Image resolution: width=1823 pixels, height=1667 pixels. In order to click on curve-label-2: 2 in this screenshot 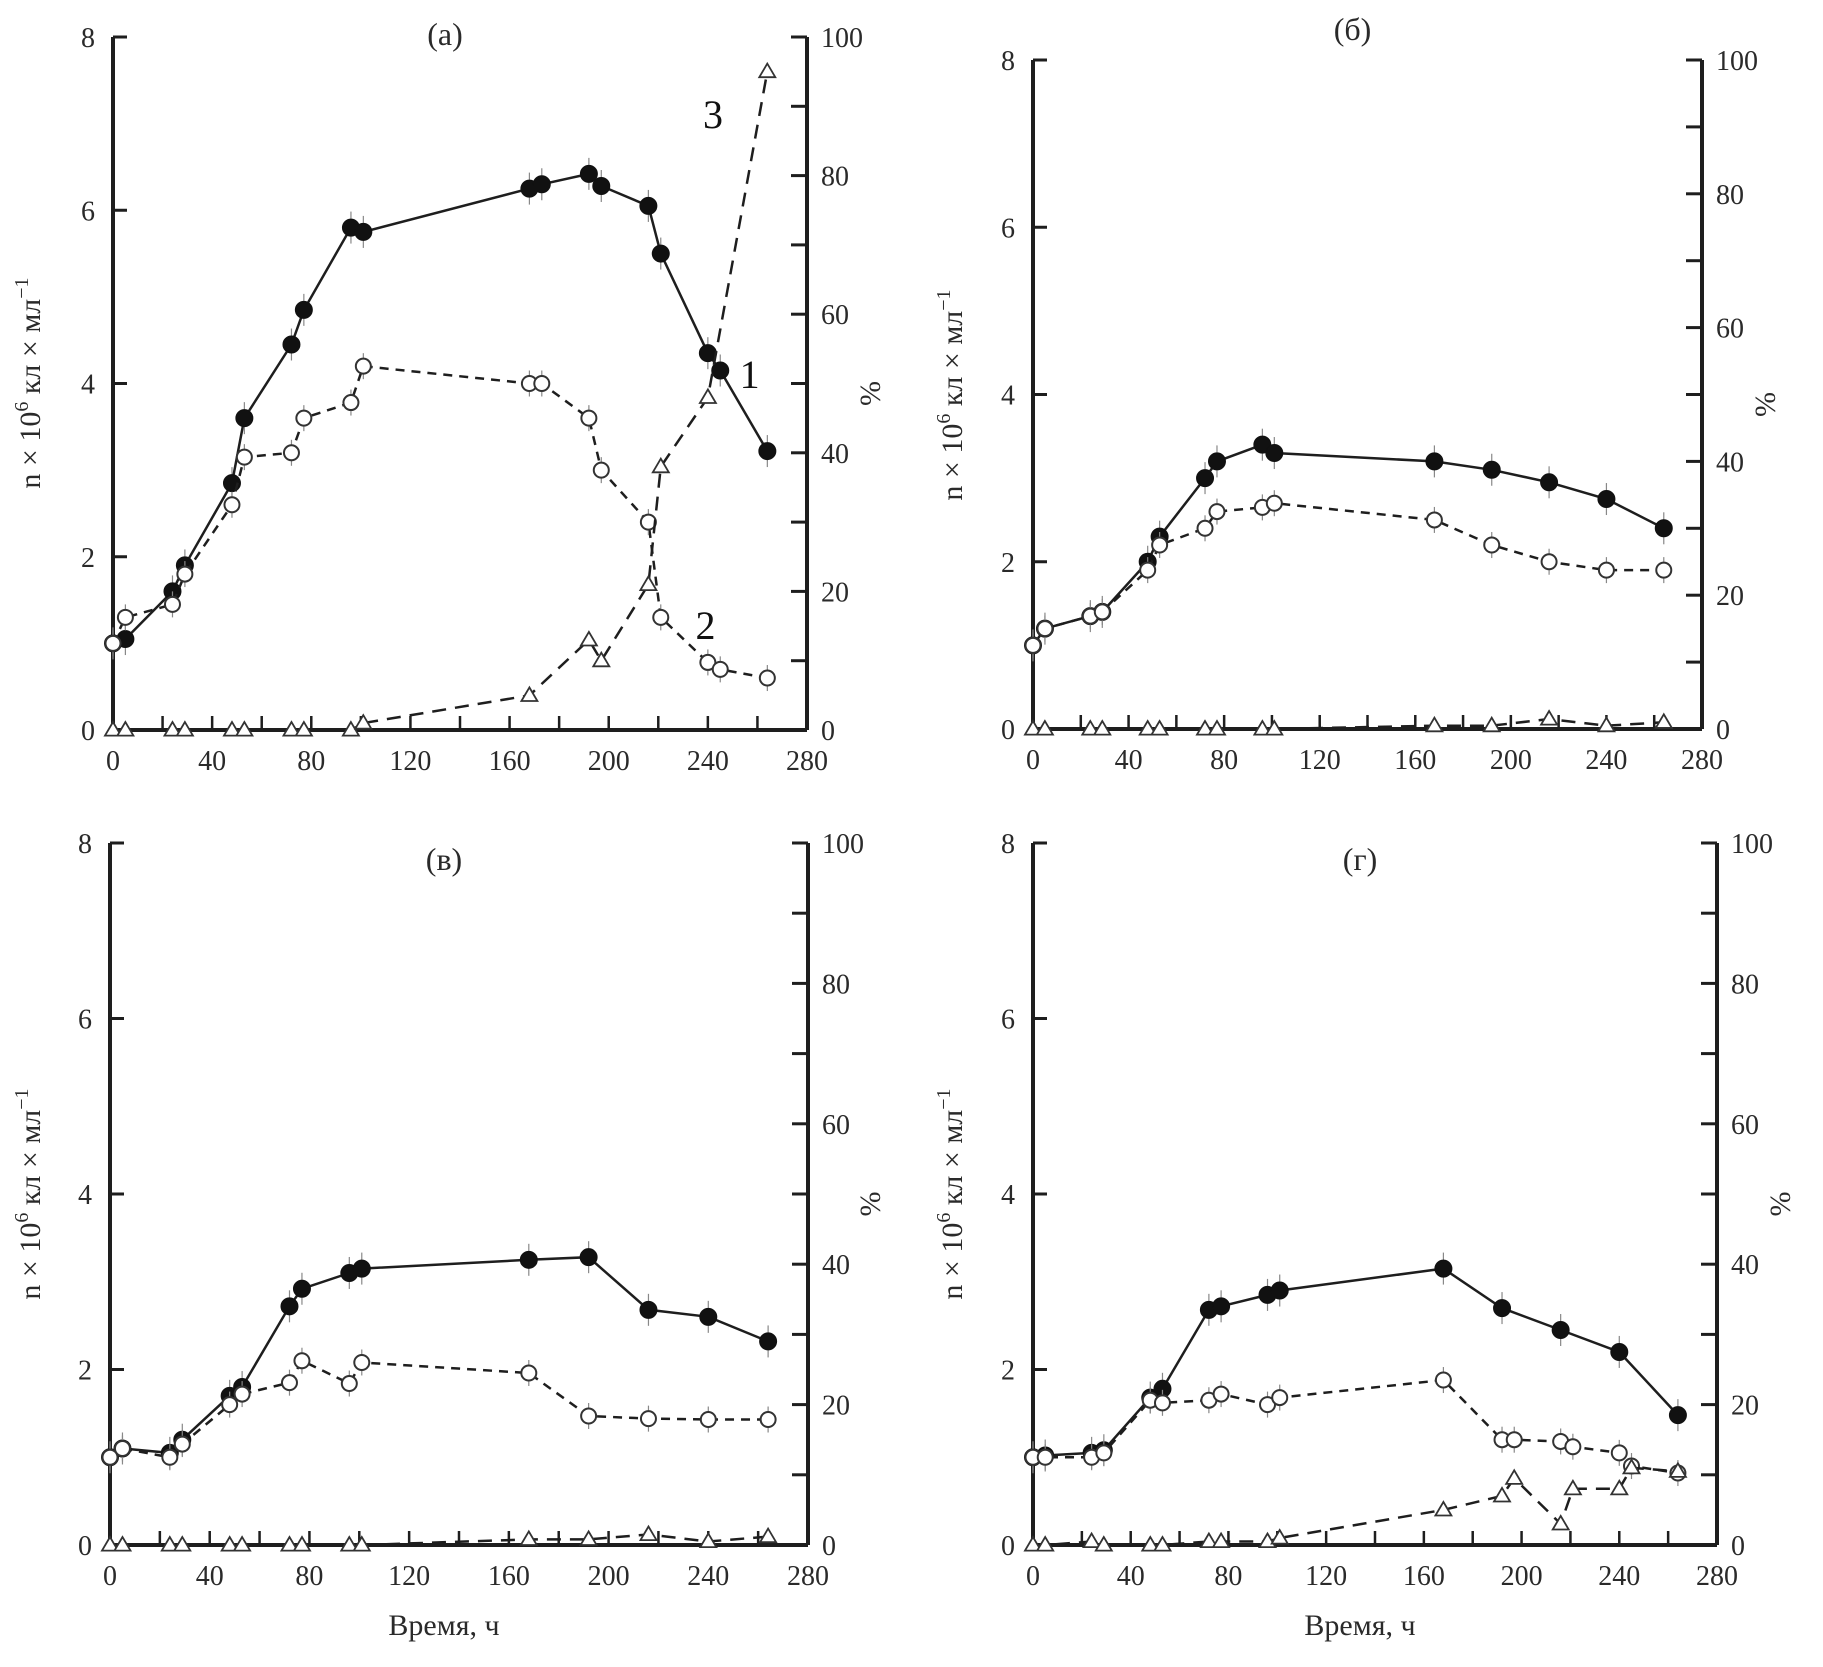, I will do `click(706, 625)`.